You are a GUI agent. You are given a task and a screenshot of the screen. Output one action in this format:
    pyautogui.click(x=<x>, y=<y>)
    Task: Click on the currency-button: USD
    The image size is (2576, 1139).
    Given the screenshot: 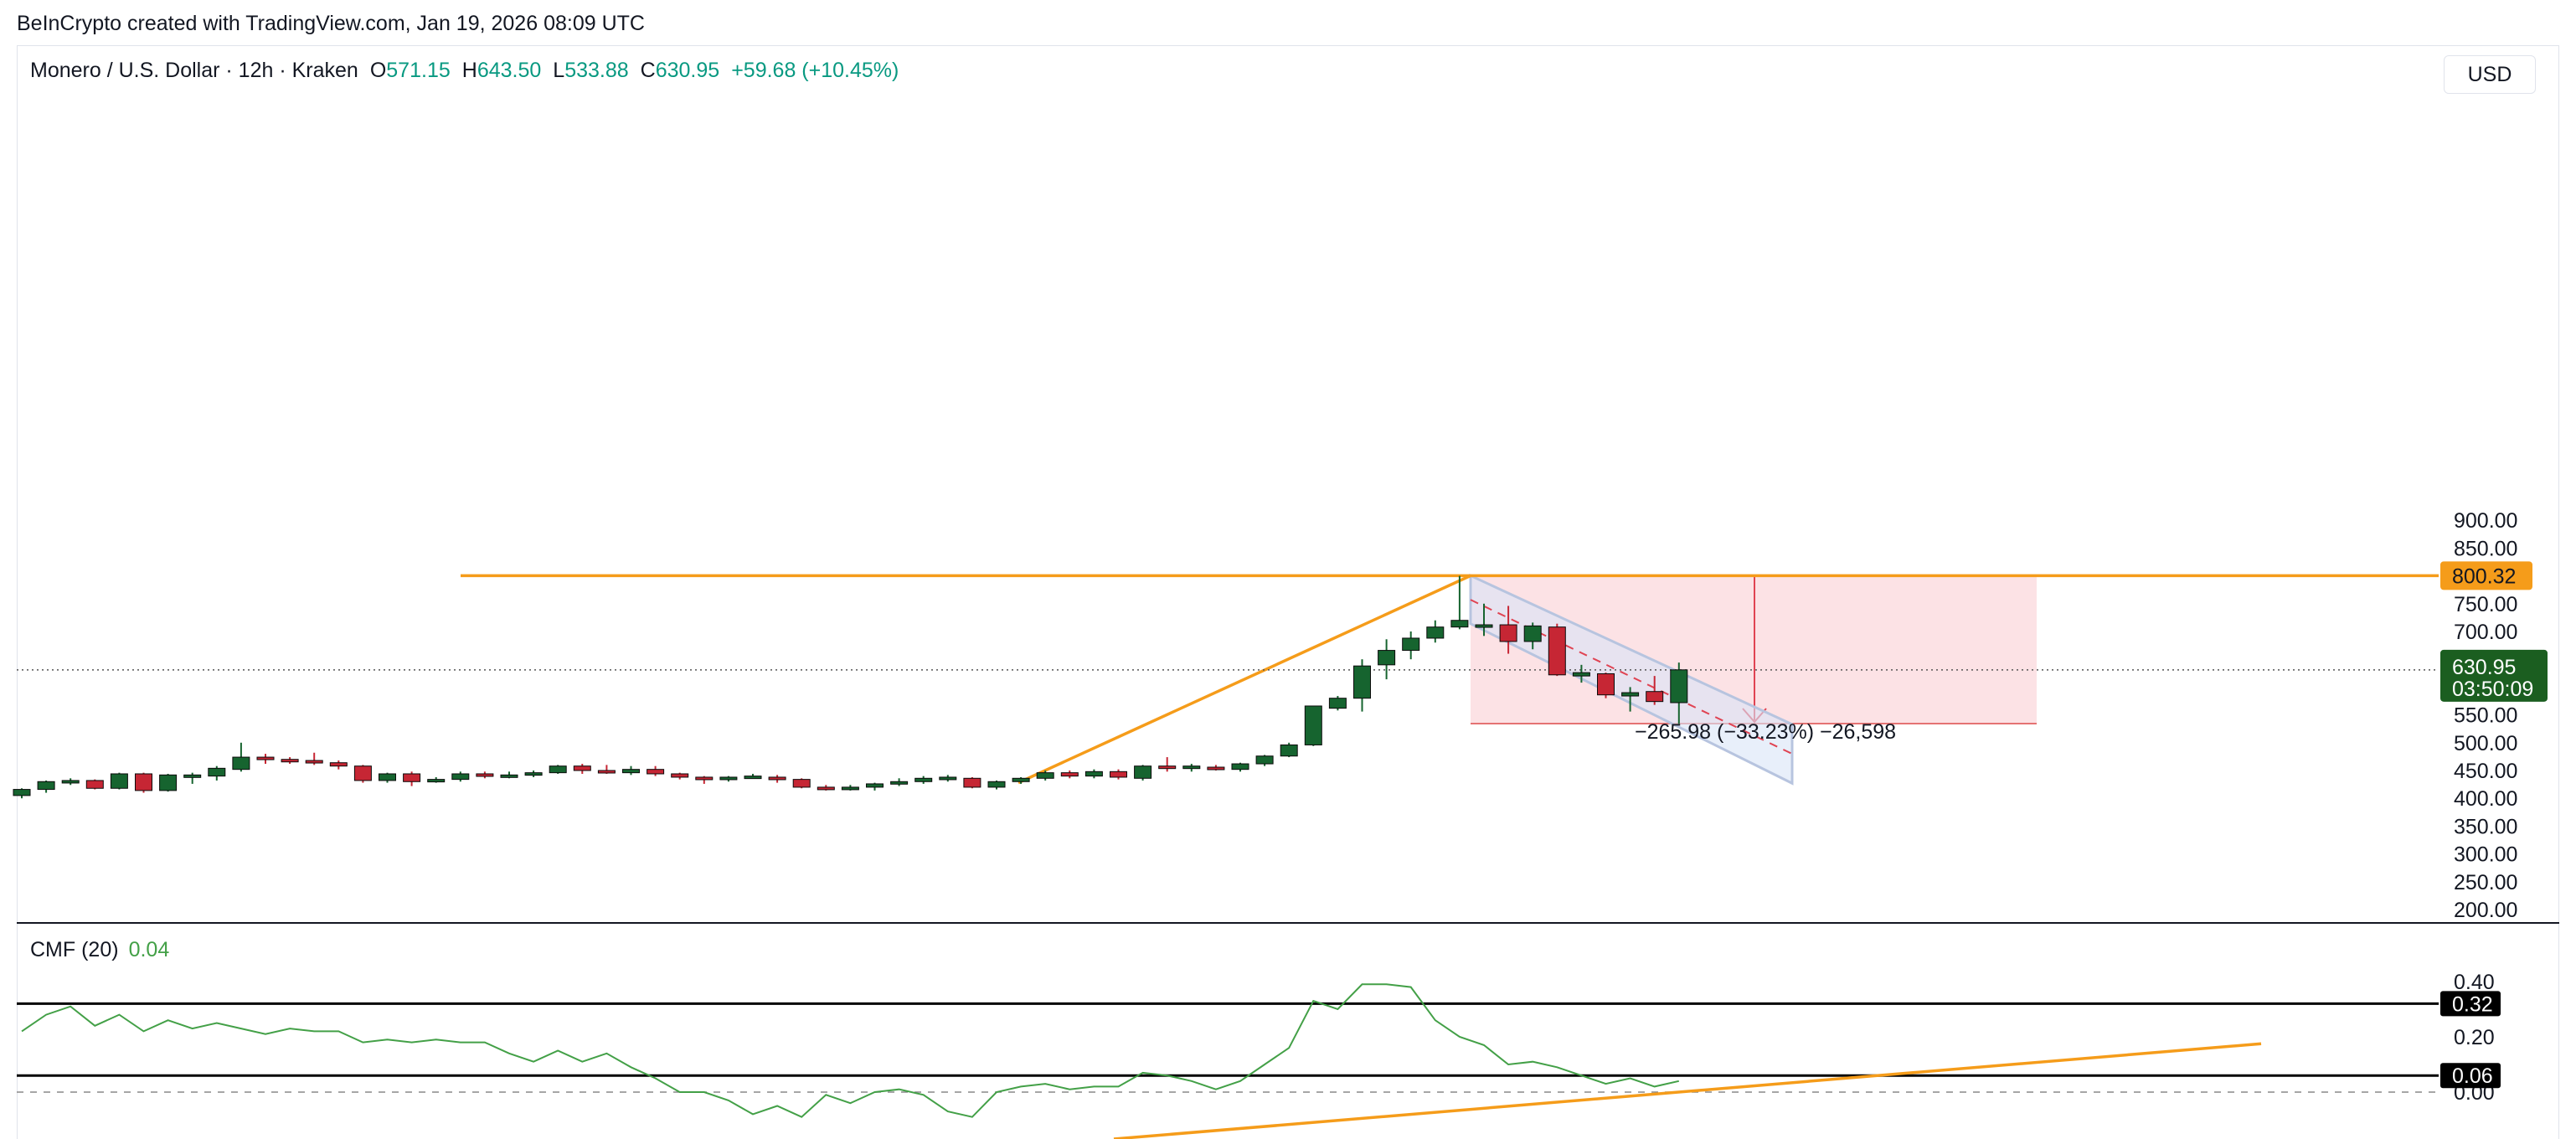 What is the action you would take?
    pyautogui.click(x=2490, y=74)
    